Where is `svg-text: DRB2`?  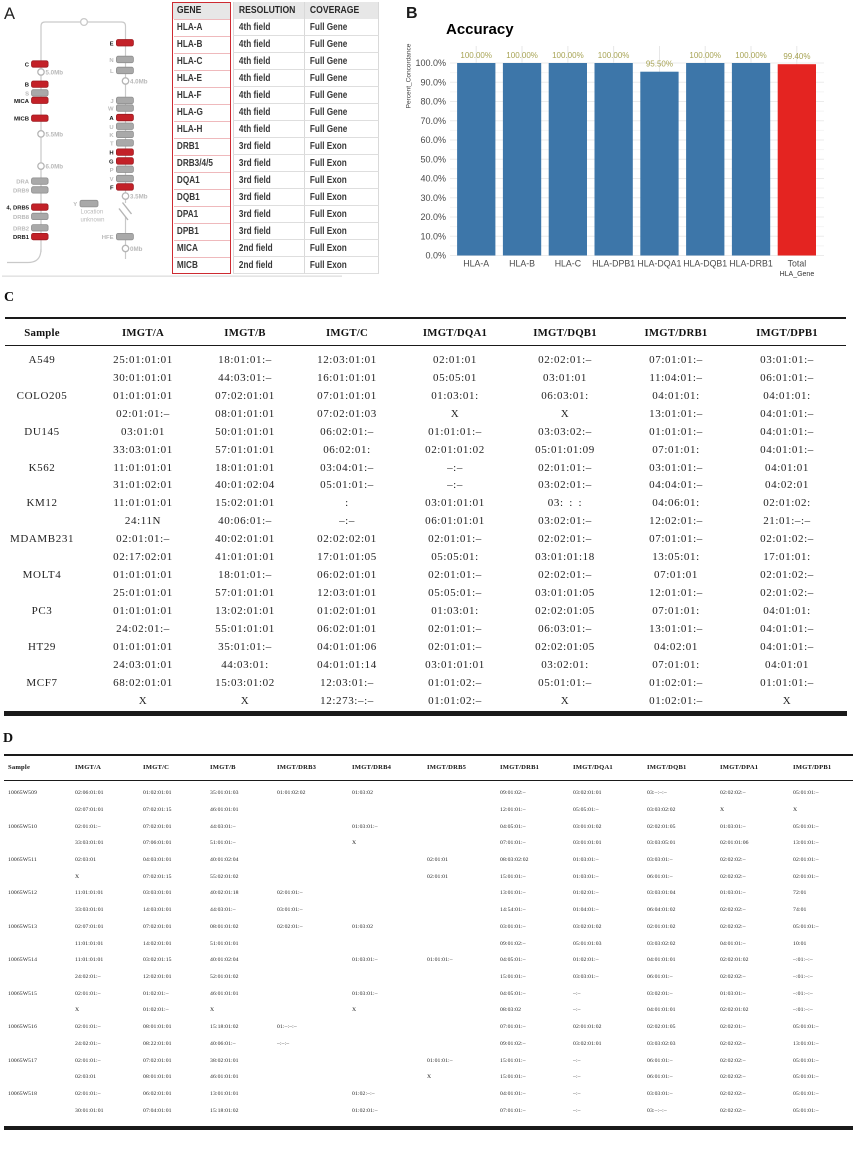 svg-text: DRB2 is located at coordinates (21, 229).